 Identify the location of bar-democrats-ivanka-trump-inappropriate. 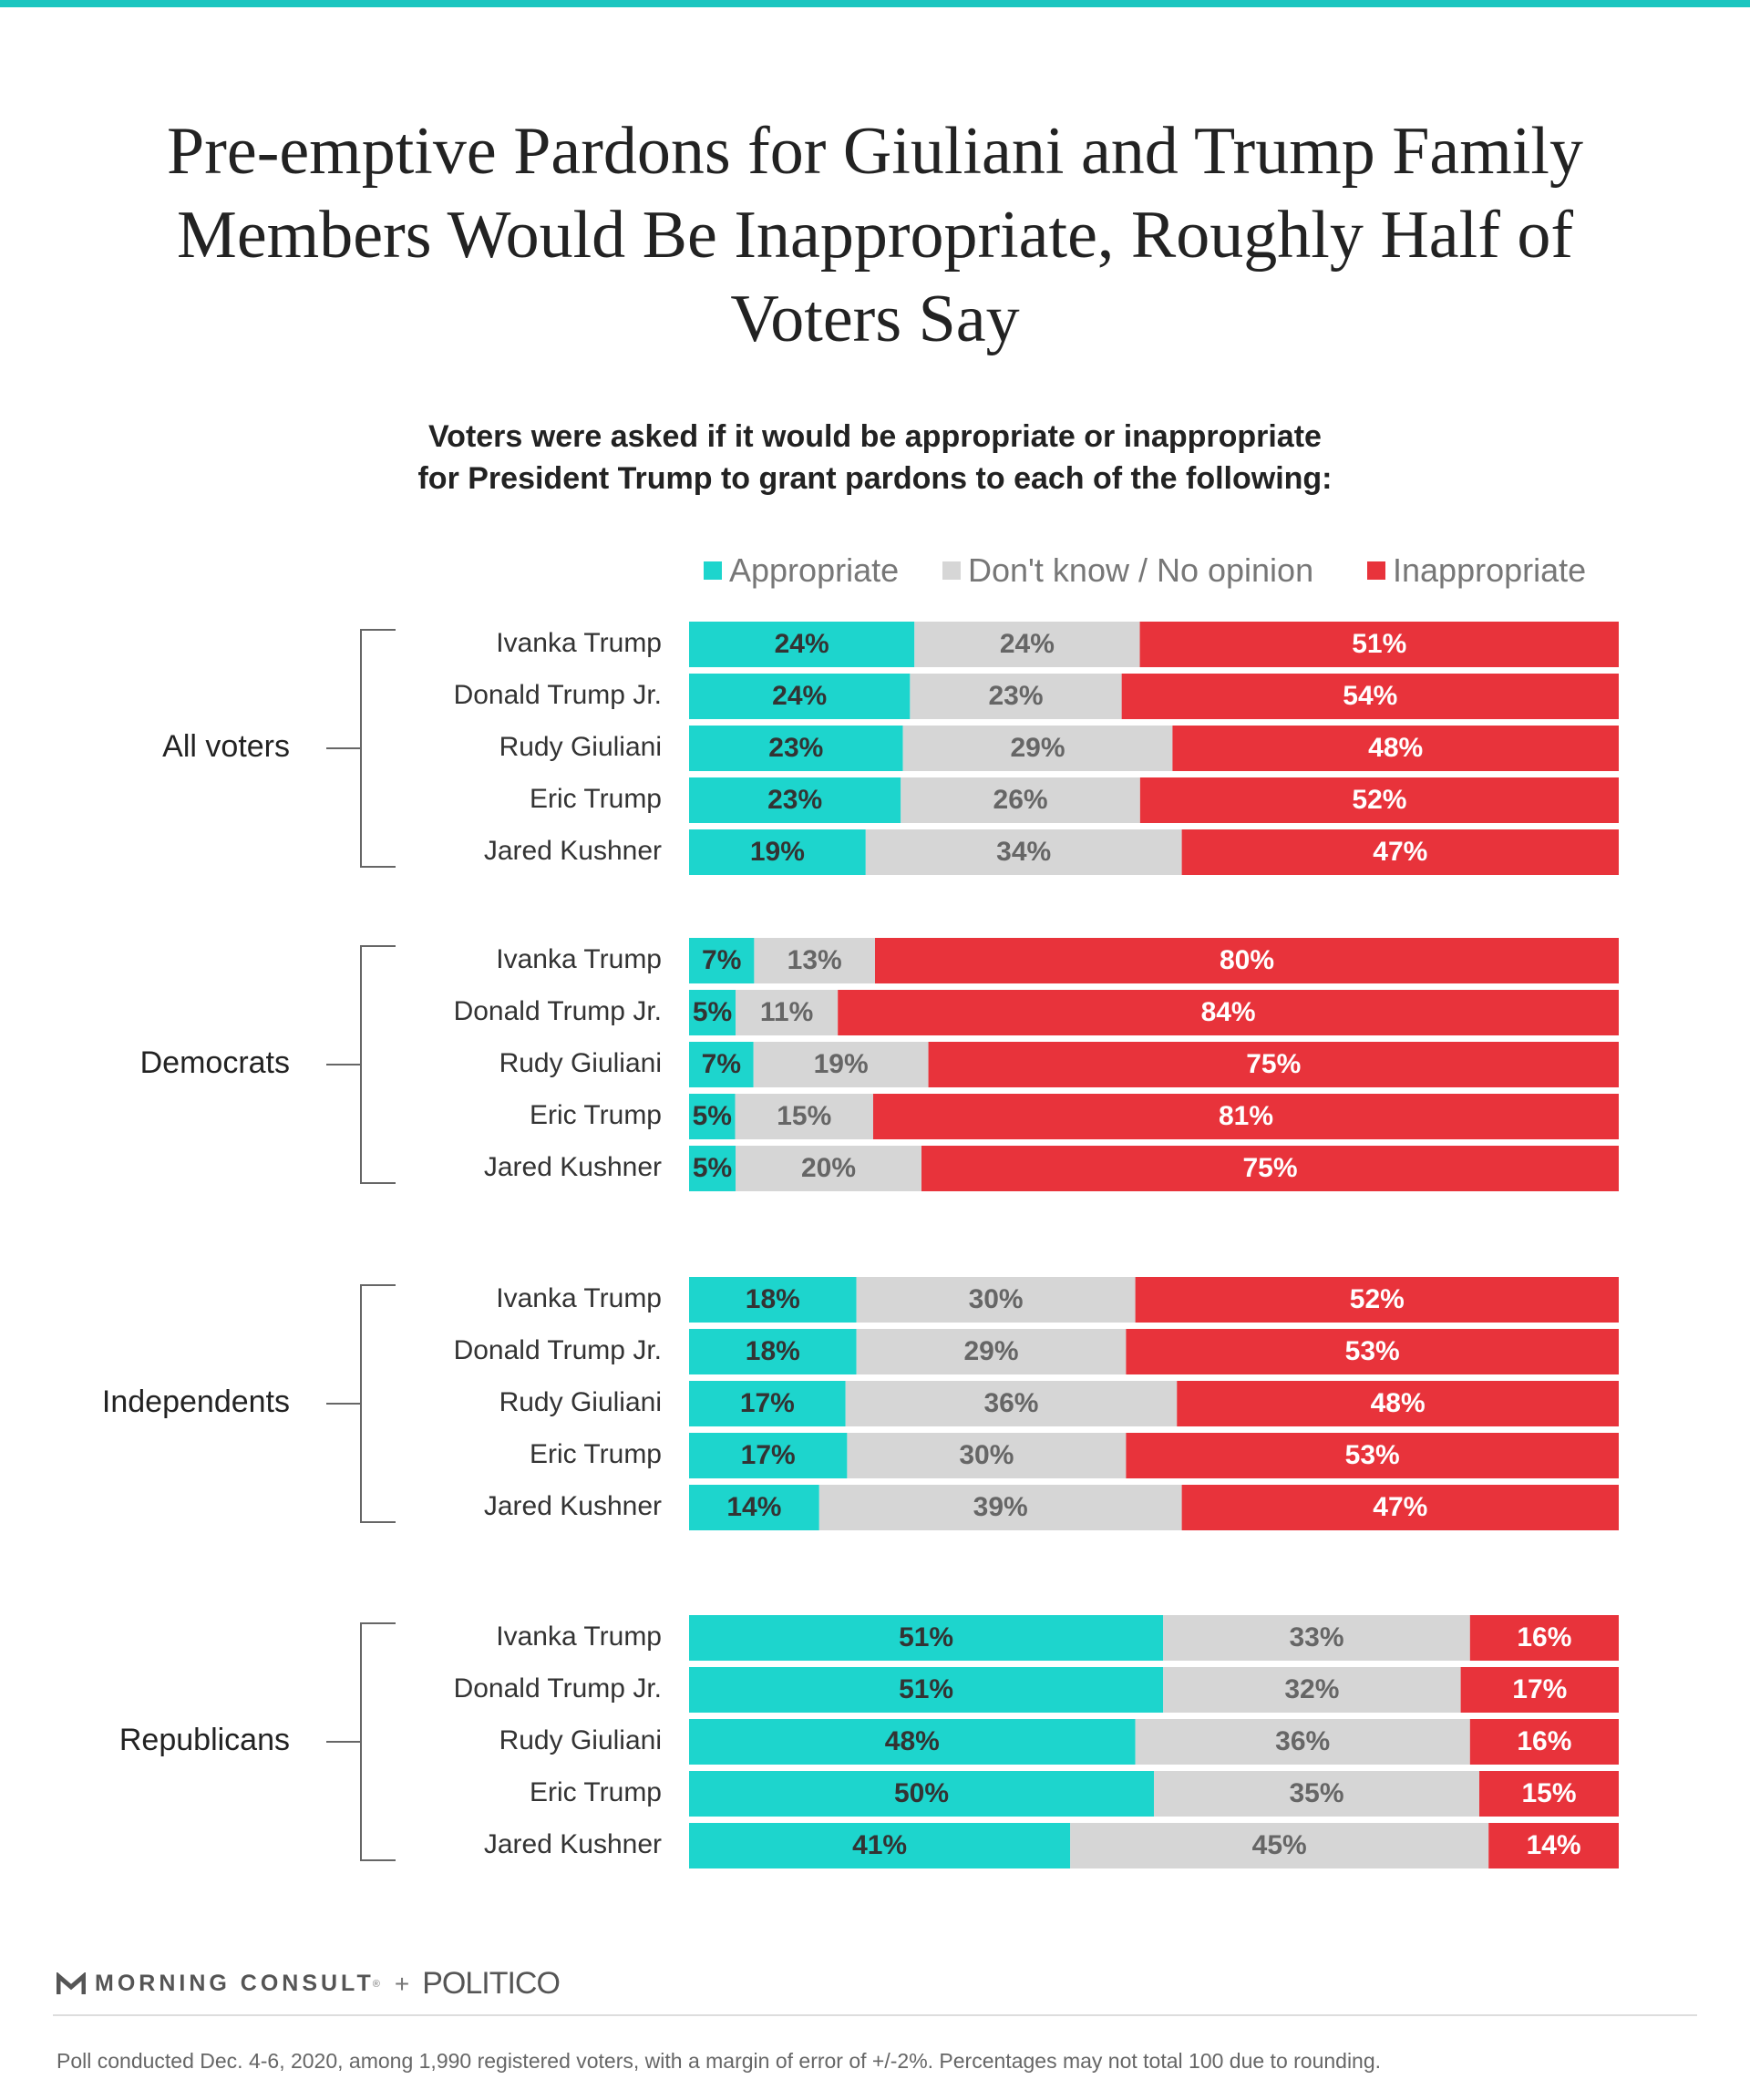
(1247, 961).